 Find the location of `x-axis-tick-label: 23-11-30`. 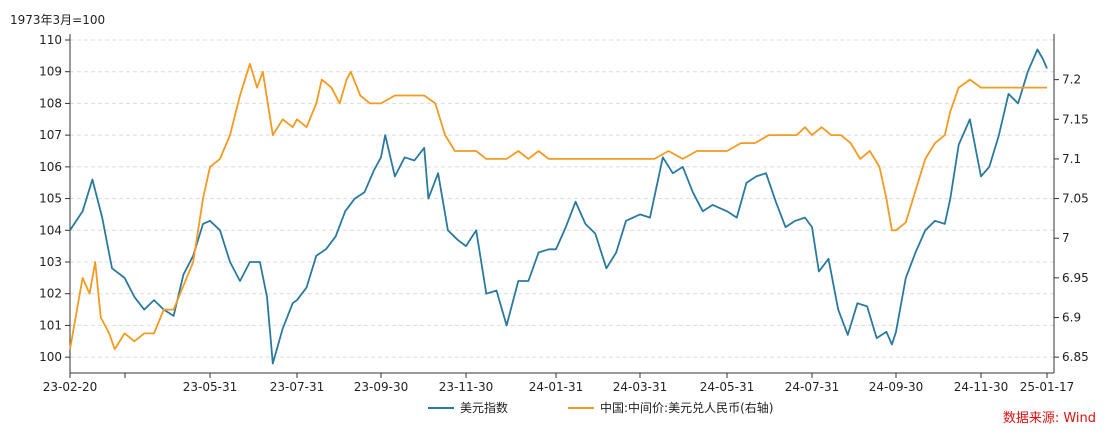

x-axis-tick-label: 23-11-30 is located at coordinates (466, 387).